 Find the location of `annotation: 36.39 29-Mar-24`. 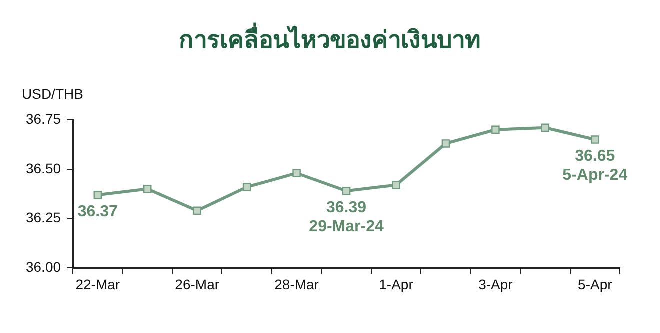

annotation: 36.39 29-Mar-24 is located at coordinates (346, 218).